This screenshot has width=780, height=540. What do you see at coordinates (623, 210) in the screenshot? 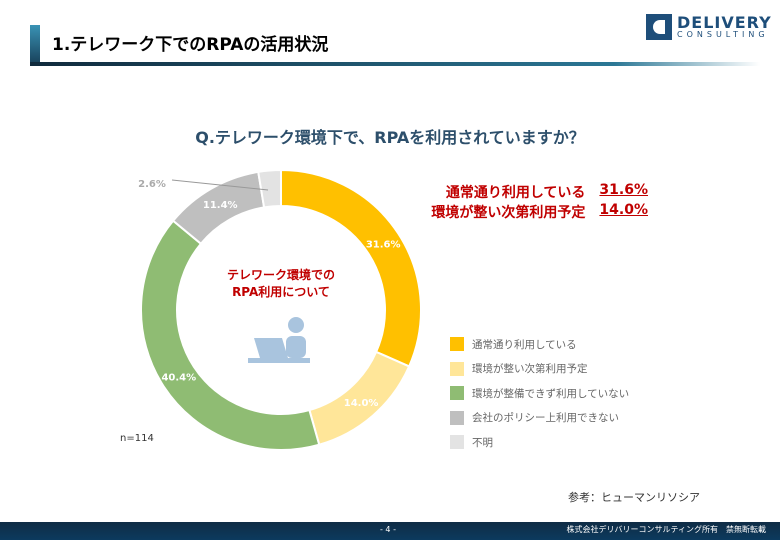
I see `highlight-value: 14.0%` at bounding box center [623, 210].